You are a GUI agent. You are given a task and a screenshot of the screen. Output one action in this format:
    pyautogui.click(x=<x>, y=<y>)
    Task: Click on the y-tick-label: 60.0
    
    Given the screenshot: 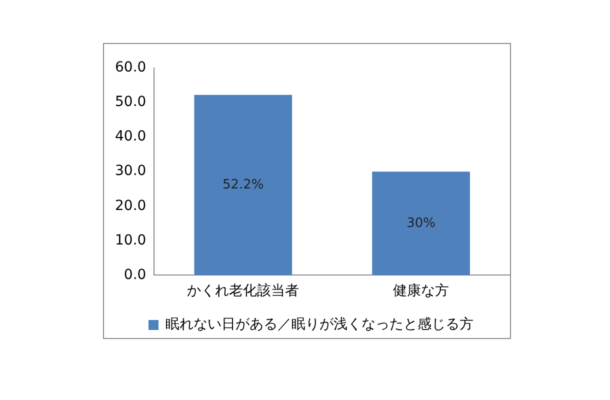 What is the action you would take?
    pyautogui.click(x=130, y=68)
    